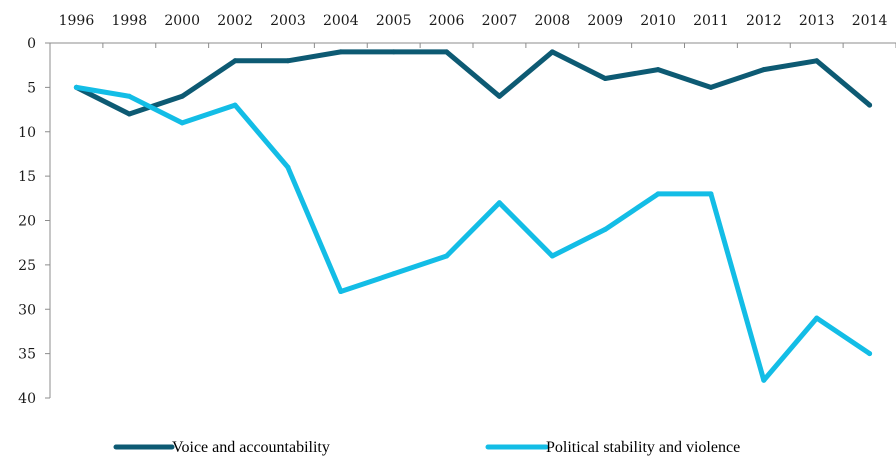 The width and height of the screenshot is (896, 456). I want to click on x-tick-label: 2012, so click(764, 21).